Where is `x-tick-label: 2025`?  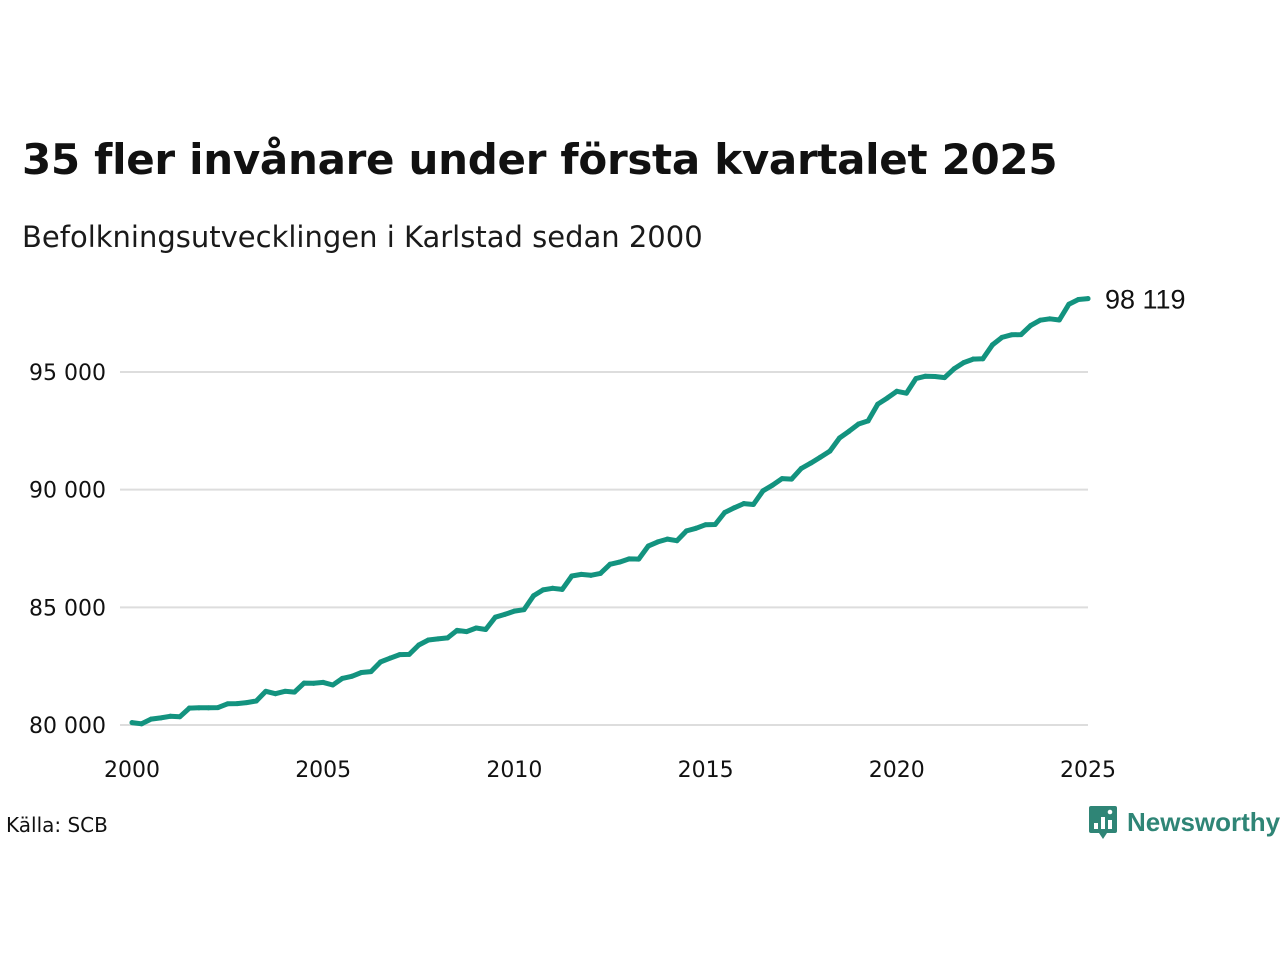 x-tick-label: 2025 is located at coordinates (1088, 770).